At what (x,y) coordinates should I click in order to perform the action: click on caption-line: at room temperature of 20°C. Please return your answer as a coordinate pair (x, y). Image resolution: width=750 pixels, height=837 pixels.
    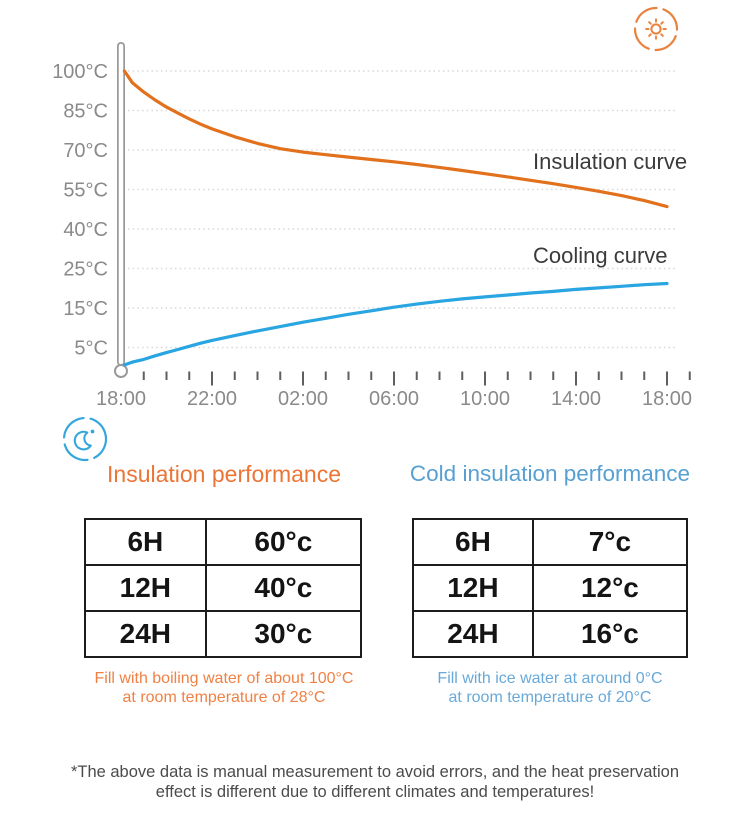
    Looking at the image, I should click on (550, 697).